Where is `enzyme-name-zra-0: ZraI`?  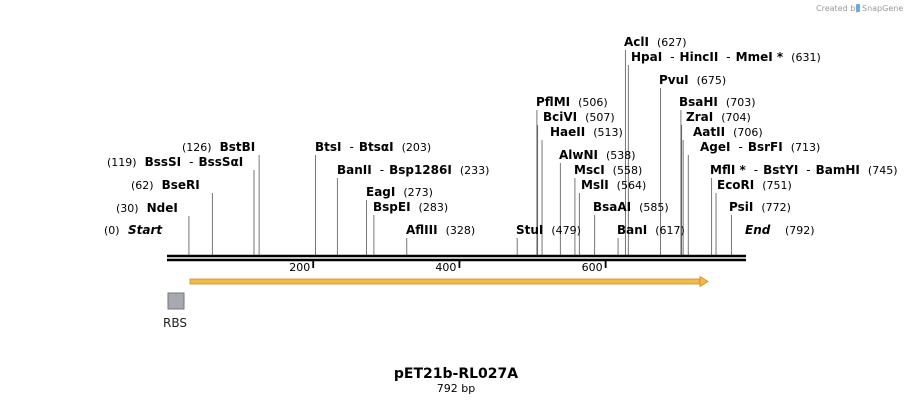
enzyme-name-zra-0: ZraI is located at coordinates (699, 117).